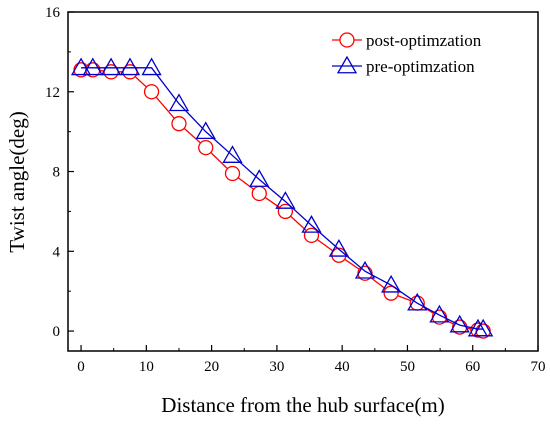 Image resolution: width=550 pixels, height=424 pixels. I want to click on legend-entry: pre-optimzation, so click(403, 65).